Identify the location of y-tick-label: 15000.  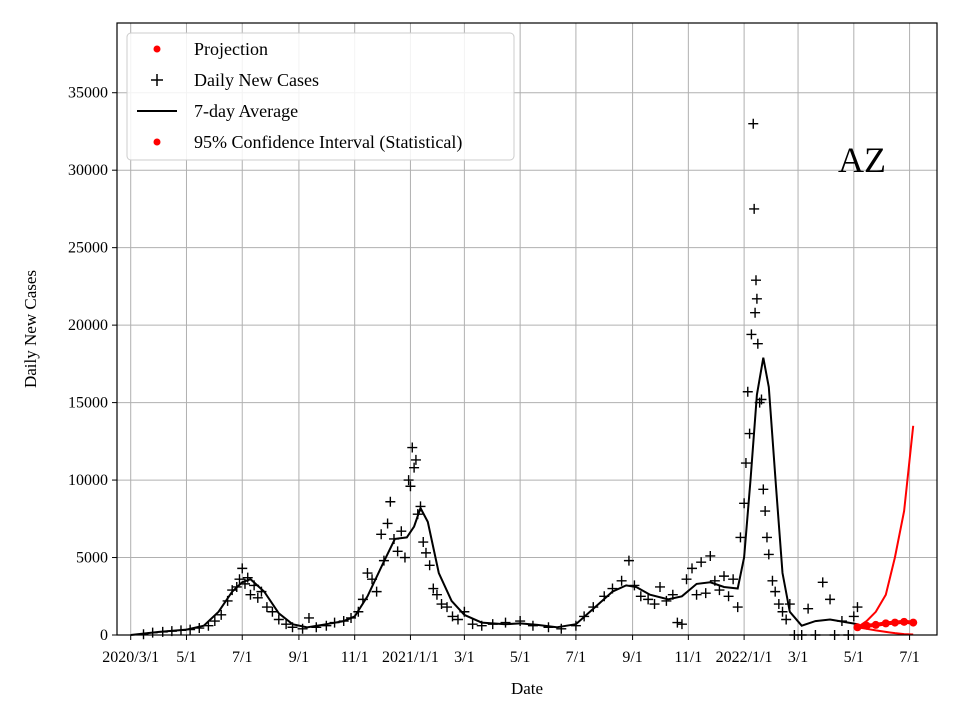
(88, 403).